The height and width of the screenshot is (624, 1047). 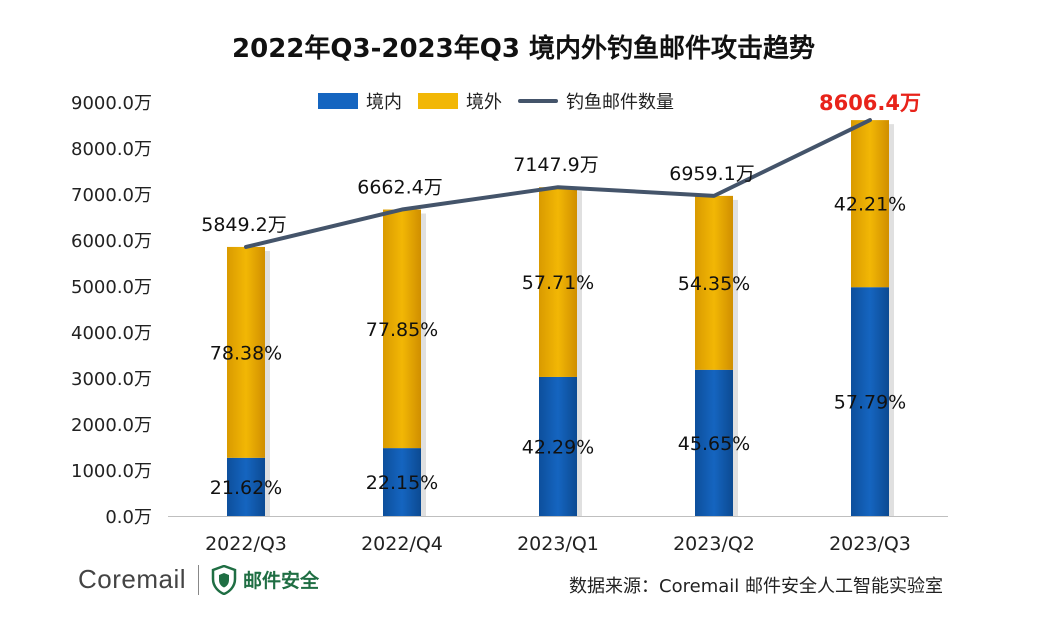 I want to click on data-label-domestic: 22.15%, so click(x=402, y=483).